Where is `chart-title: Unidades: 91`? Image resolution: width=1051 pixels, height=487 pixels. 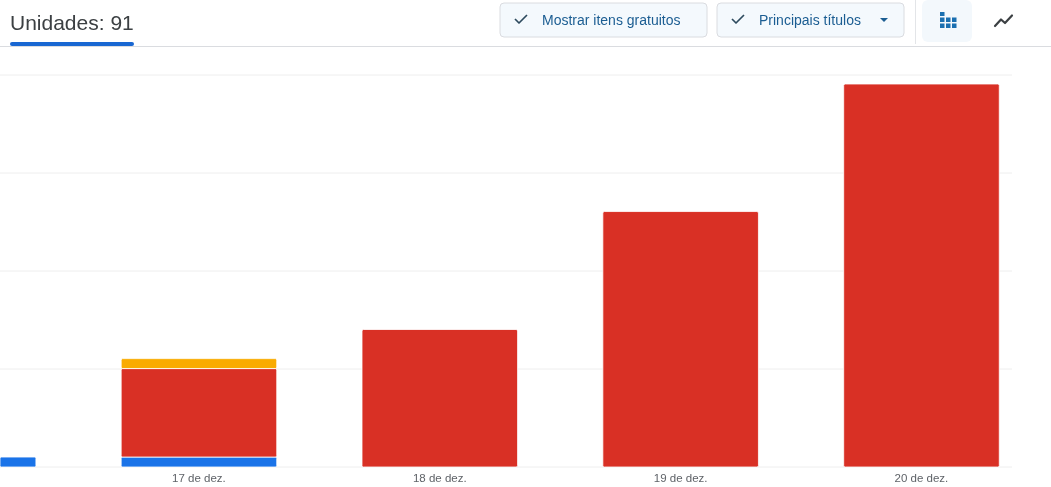 chart-title: Unidades: 91 is located at coordinates (72, 22).